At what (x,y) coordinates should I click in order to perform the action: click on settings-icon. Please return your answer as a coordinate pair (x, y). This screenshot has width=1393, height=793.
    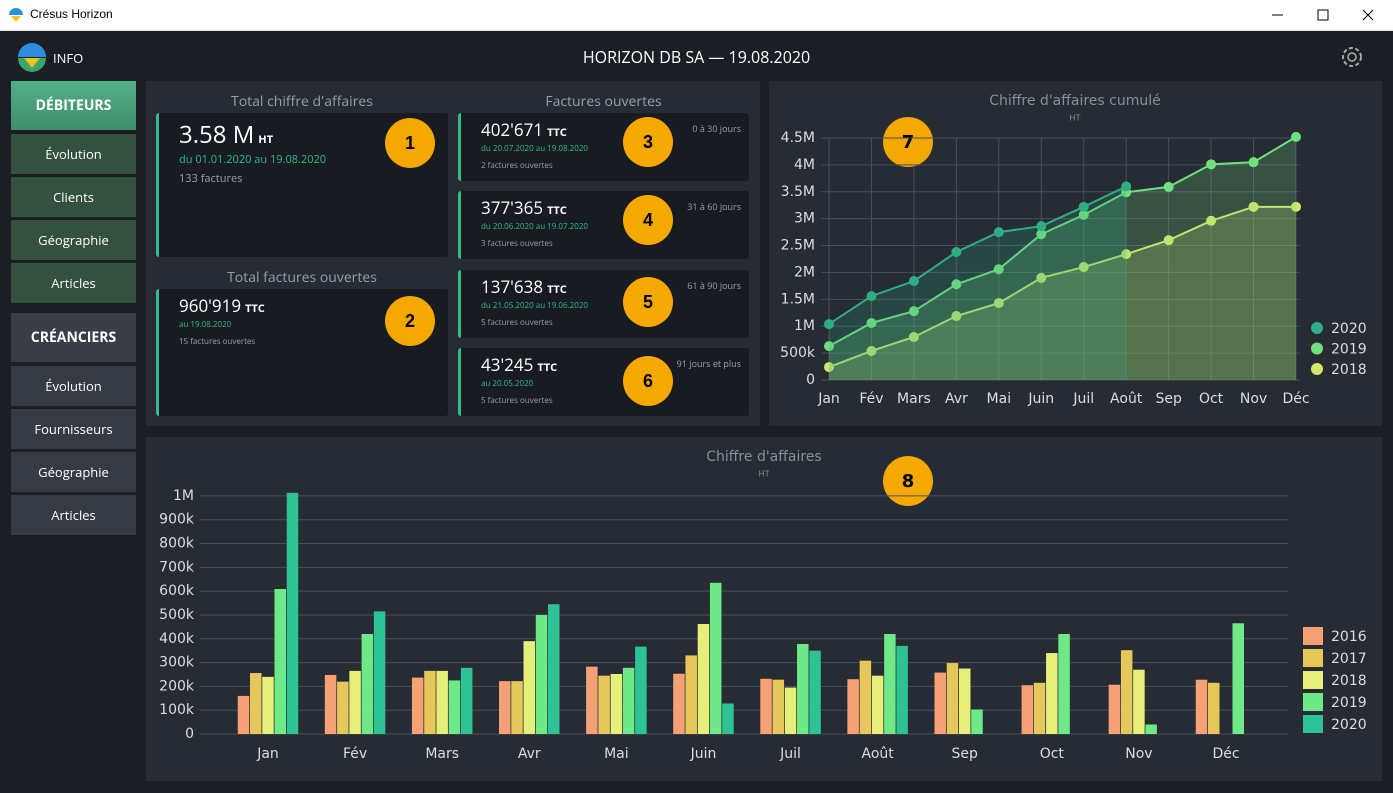
    Looking at the image, I should click on (1352, 57).